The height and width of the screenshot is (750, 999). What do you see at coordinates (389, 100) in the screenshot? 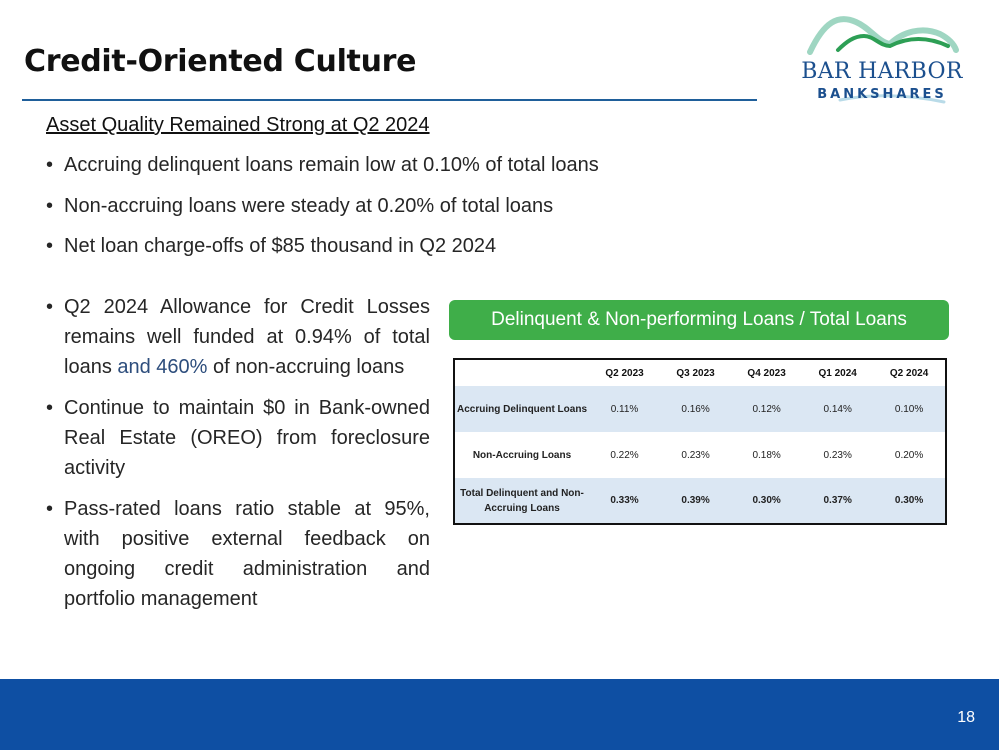
I see `title-divider` at bounding box center [389, 100].